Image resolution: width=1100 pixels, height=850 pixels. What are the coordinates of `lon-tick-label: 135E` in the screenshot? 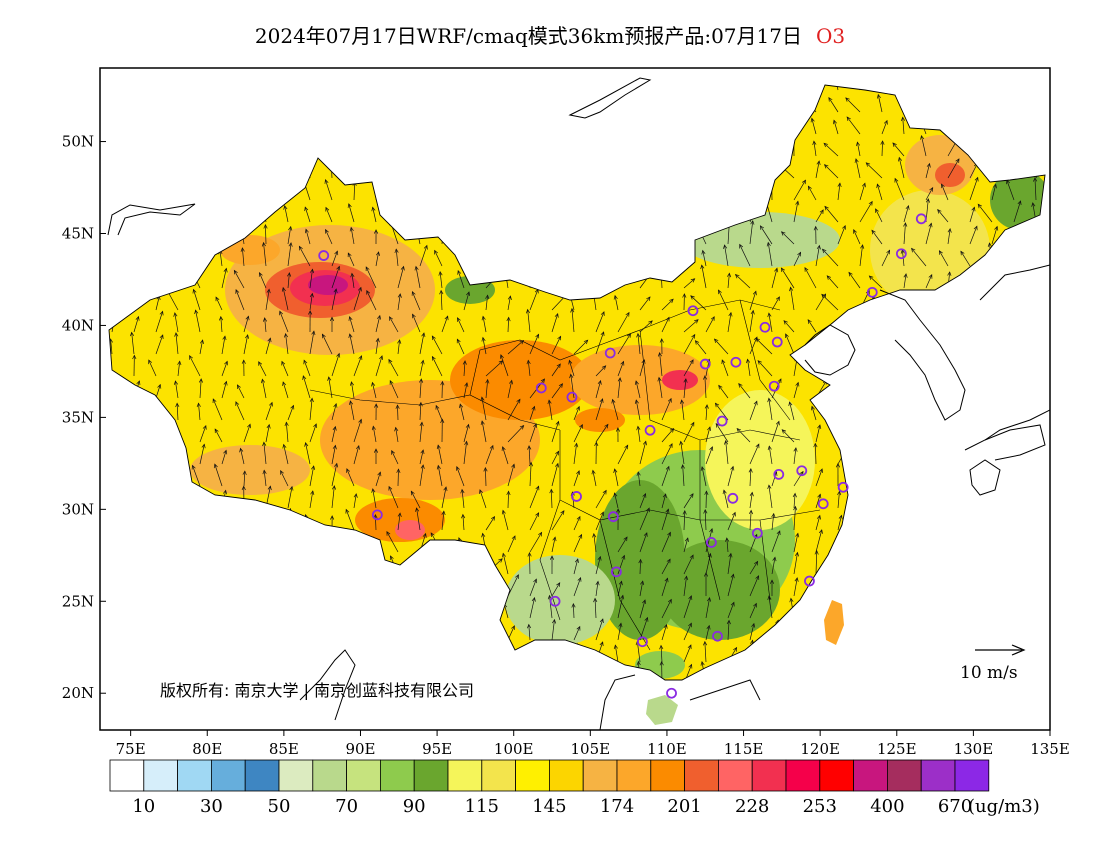 It's located at (1050, 749).